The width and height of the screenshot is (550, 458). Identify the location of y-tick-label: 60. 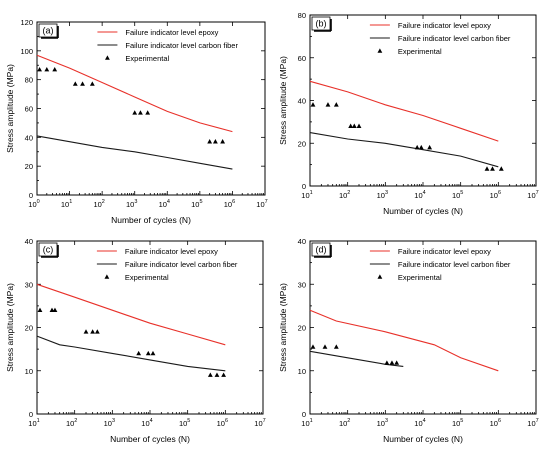
(302, 58).